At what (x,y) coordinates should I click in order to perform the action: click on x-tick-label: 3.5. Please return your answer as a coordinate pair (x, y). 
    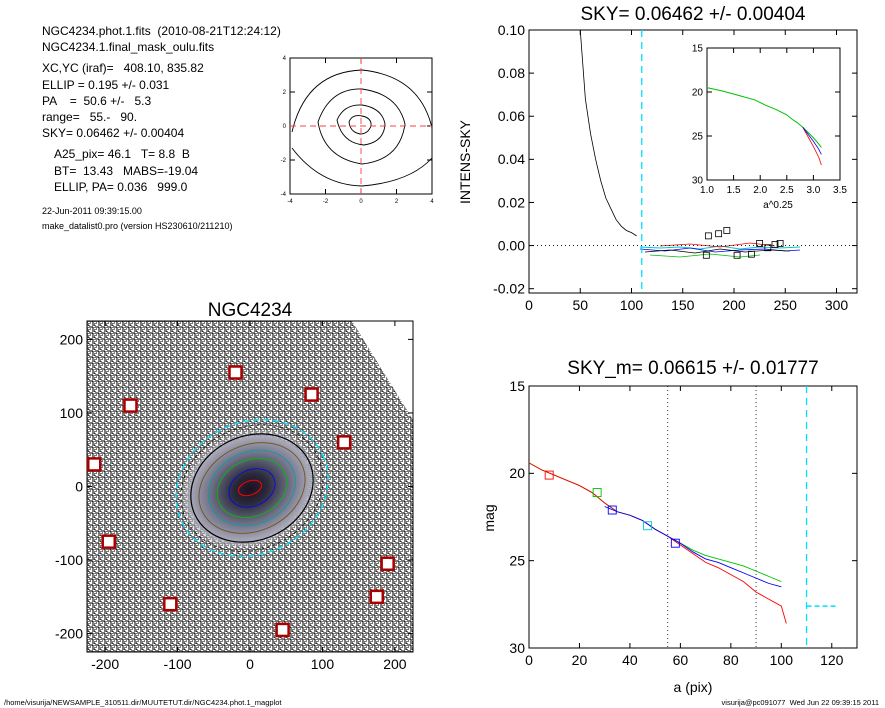
    Looking at the image, I should click on (840, 190).